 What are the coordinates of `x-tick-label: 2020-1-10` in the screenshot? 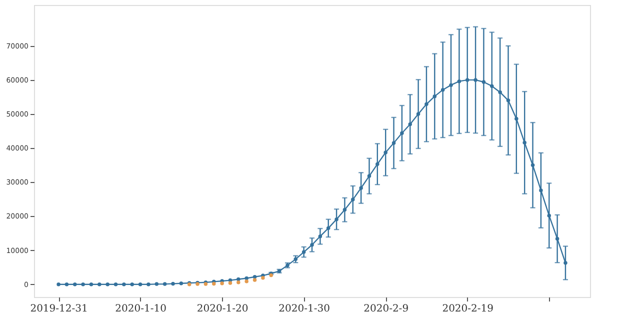 It's located at (140, 309).